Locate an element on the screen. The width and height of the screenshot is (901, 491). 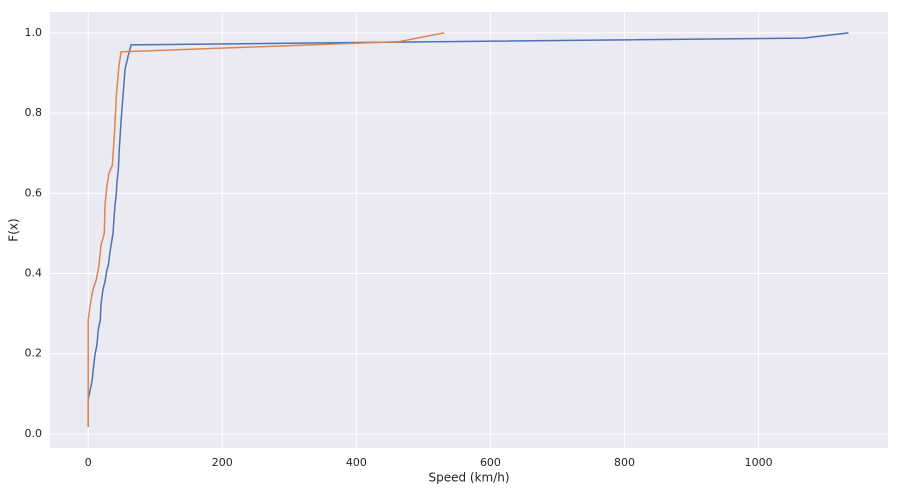
y-tick-label: 0.2 is located at coordinates (34, 353).